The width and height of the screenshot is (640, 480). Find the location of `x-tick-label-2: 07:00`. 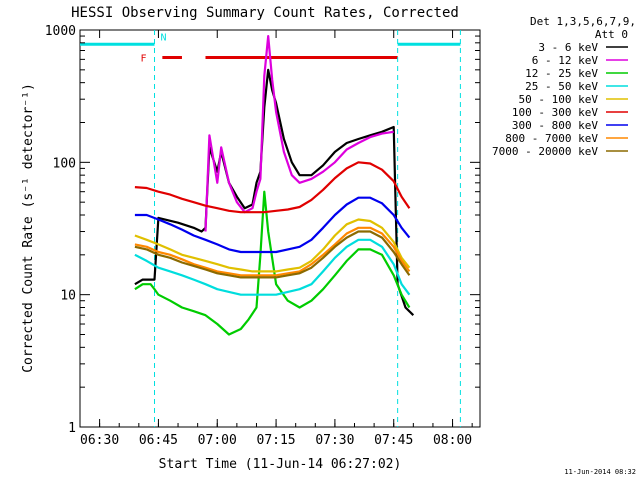

x-tick-label-2: 07:00 is located at coordinates (217, 440).